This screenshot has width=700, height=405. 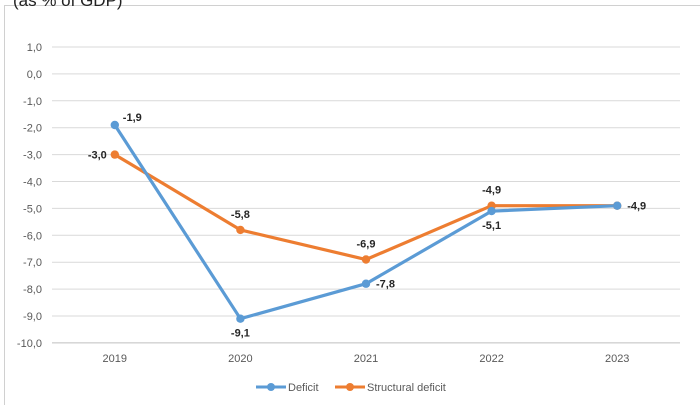 What do you see at coordinates (68, 5) in the screenshot?
I see `chart-subtitle: (as % of GDP)` at bounding box center [68, 5].